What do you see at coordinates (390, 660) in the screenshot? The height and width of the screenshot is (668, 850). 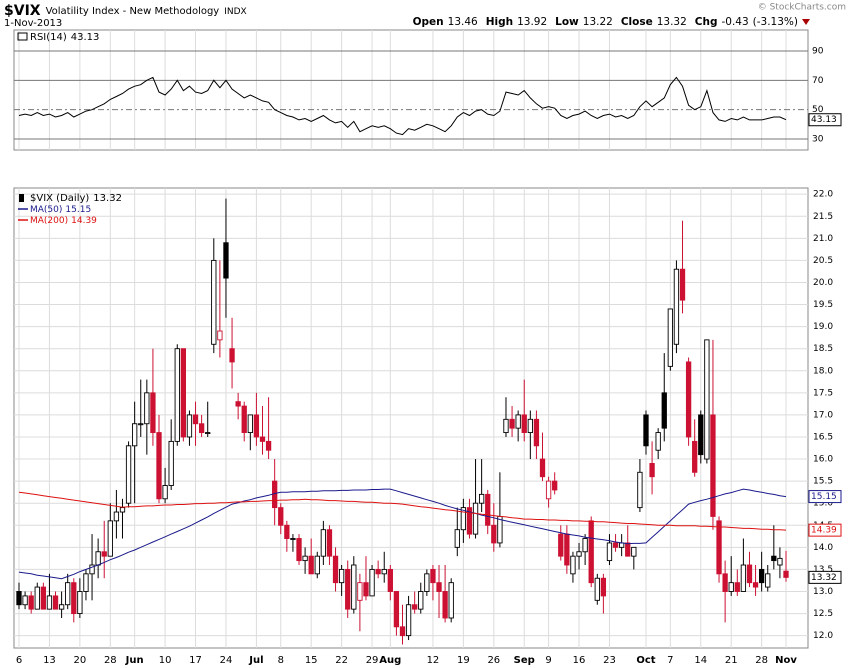 I see `x-tick-label: Aug` at bounding box center [390, 660].